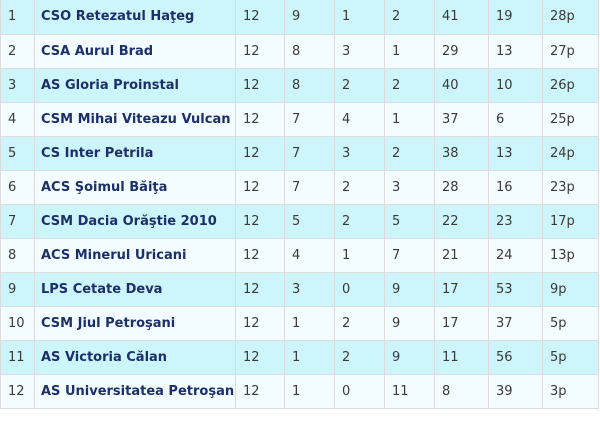  Describe the element at coordinates (17, 17) in the screenshot. I see `position-cell: 1` at that location.